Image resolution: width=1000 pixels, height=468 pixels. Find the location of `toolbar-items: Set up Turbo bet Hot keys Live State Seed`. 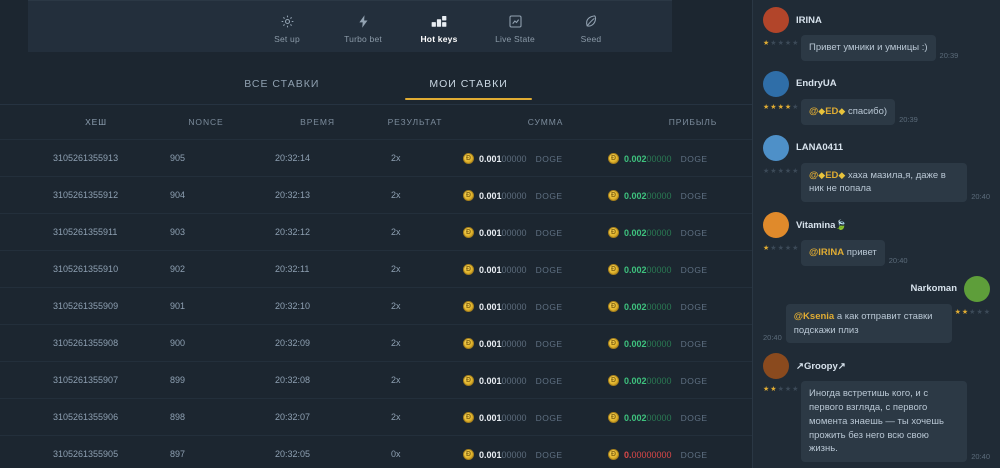

toolbar-items: Set up Turbo bet Hot keys Live State Seed is located at coordinates (350, 26).